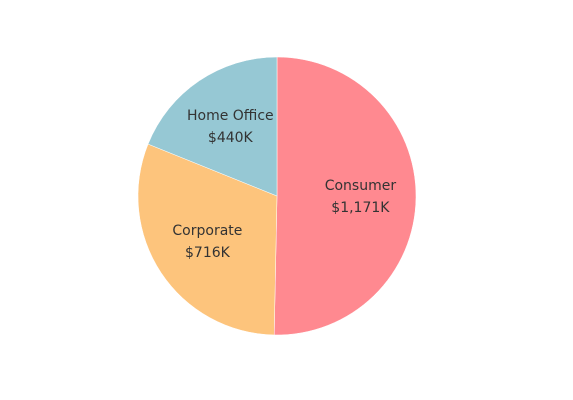 This screenshot has height=400, width=573. What do you see at coordinates (207, 231) in the screenshot?
I see `slice-label: Corporate` at bounding box center [207, 231].